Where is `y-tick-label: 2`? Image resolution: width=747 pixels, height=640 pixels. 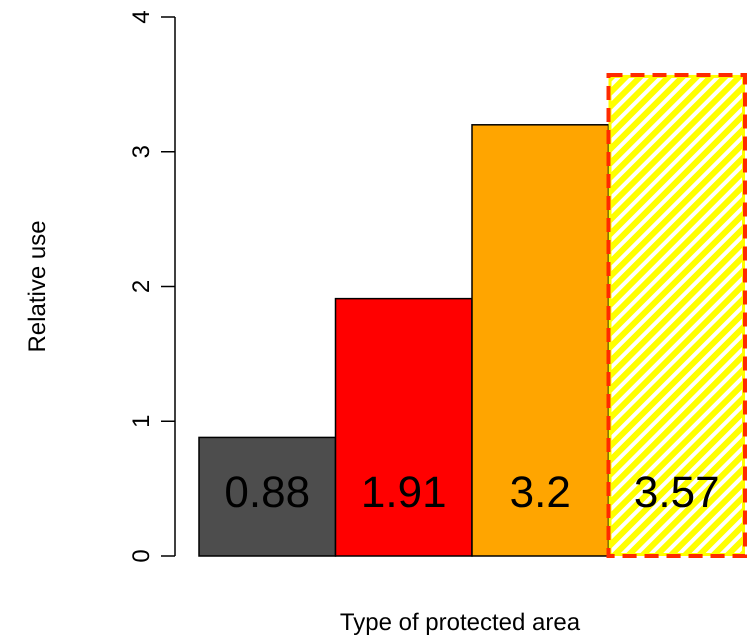
y-tick-label: 2 is located at coordinates (141, 287).